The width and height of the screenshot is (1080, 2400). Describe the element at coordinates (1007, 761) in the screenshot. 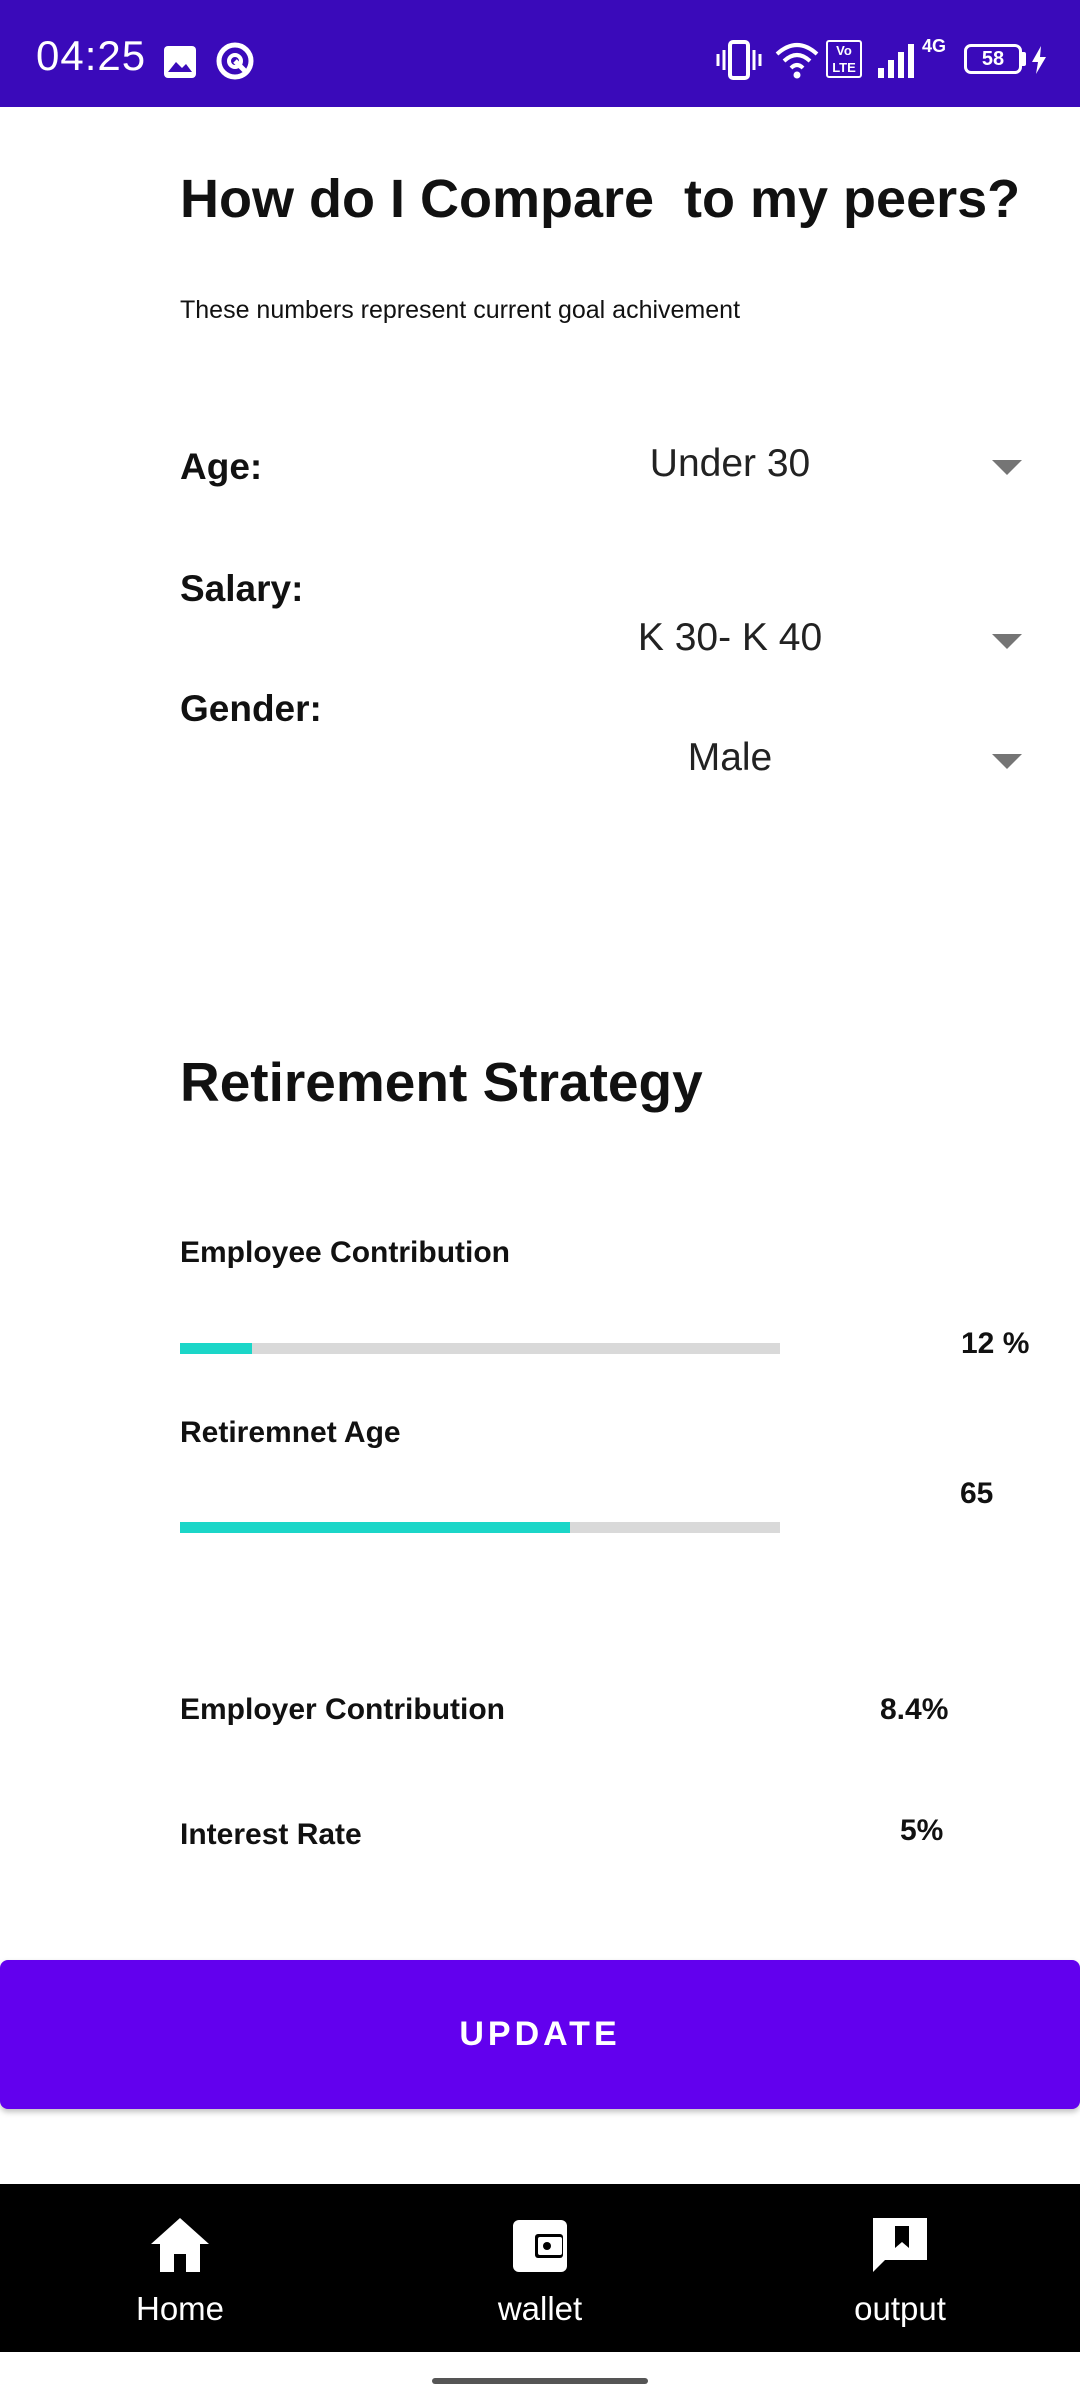

I see `gender-dropdown-arrow-icon` at that location.